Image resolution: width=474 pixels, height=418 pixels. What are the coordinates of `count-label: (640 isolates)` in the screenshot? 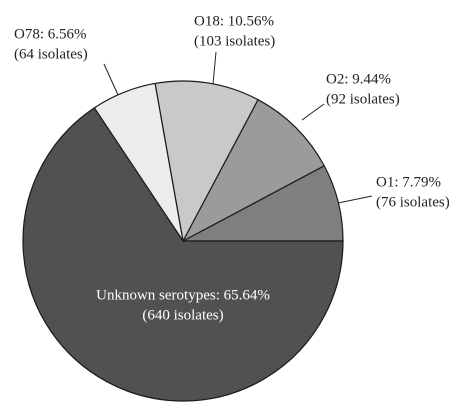 It's located at (182, 315).